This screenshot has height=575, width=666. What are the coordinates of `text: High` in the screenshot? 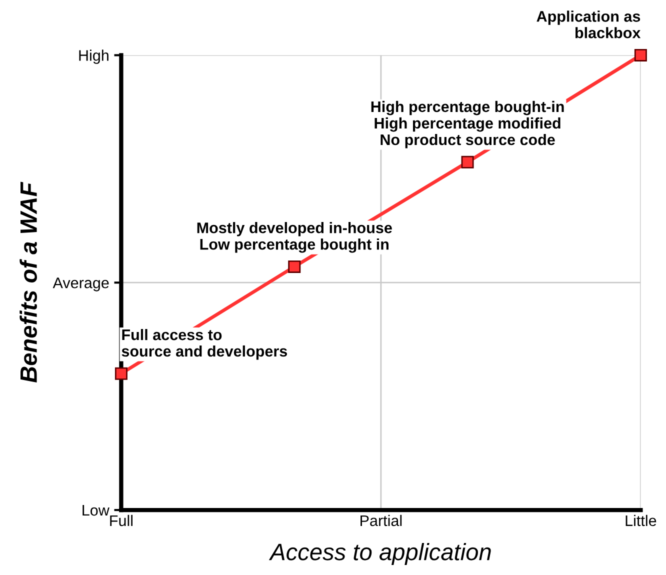 It's located at (93, 57).